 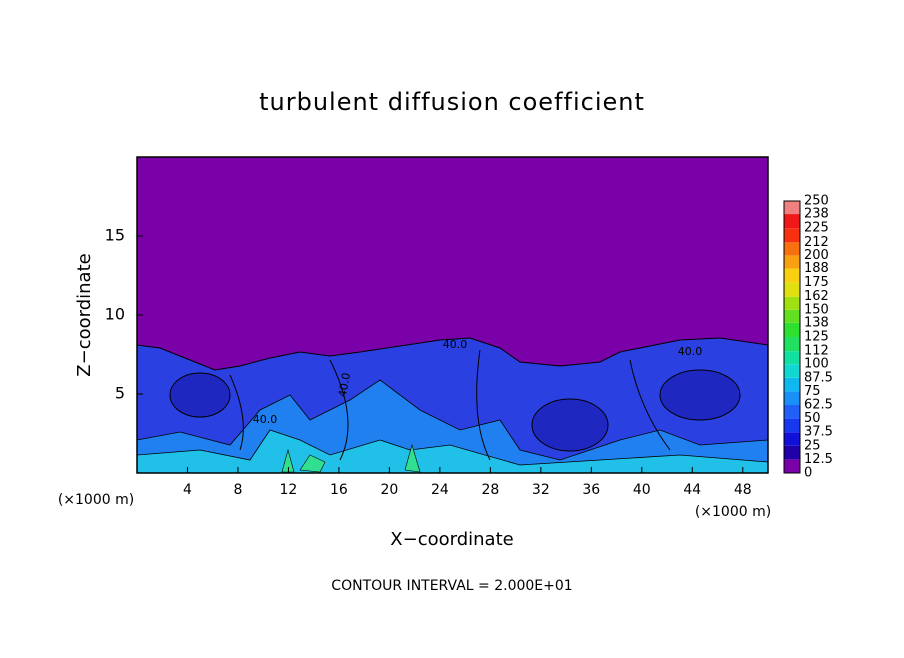 I want to click on x-tick-label: 44, so click(x=692, y=490).